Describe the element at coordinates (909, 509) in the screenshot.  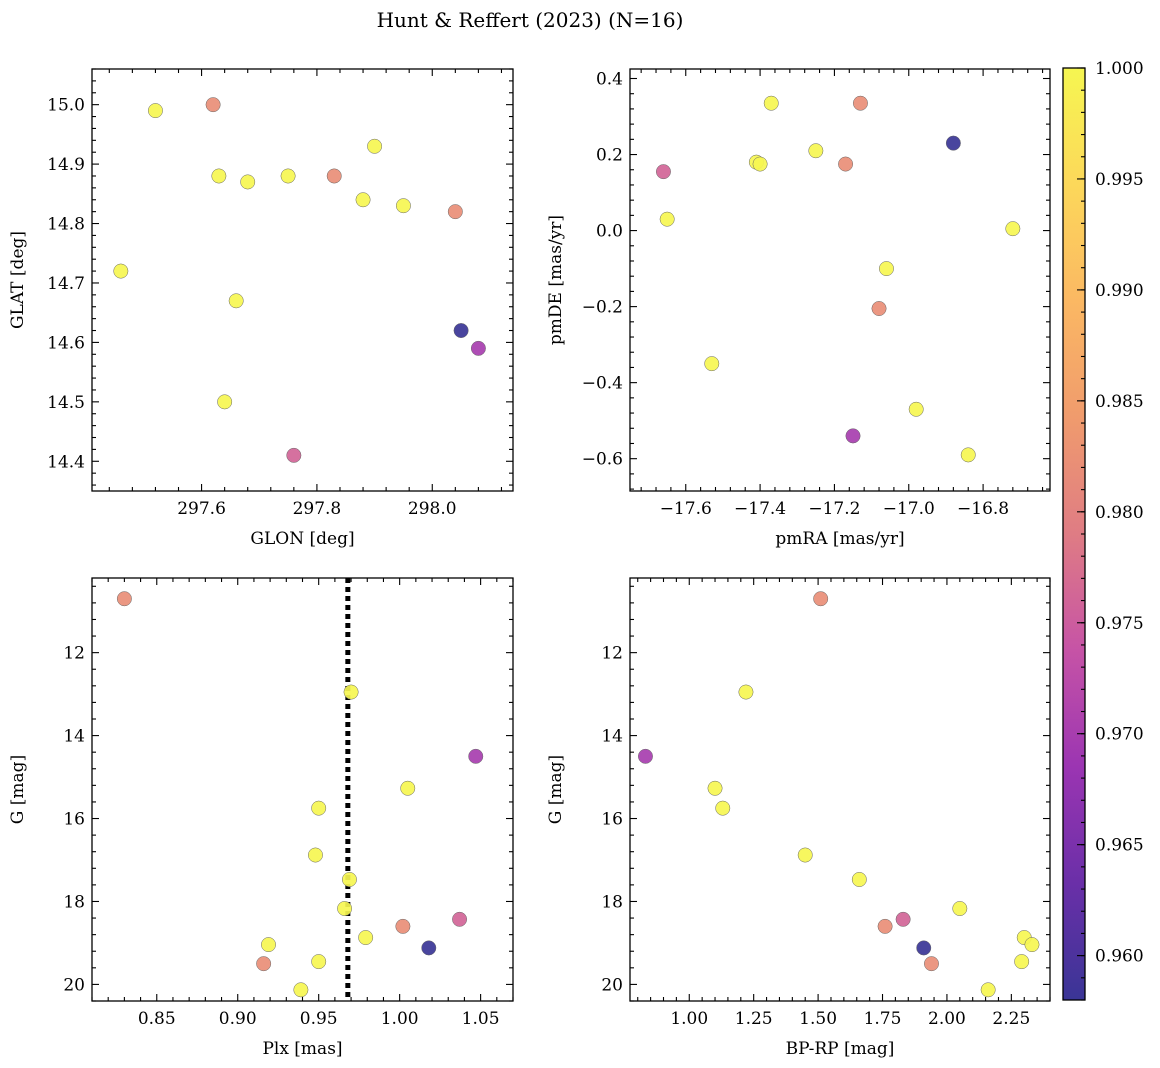
I see `x-tick-label: −17.0` at that location.